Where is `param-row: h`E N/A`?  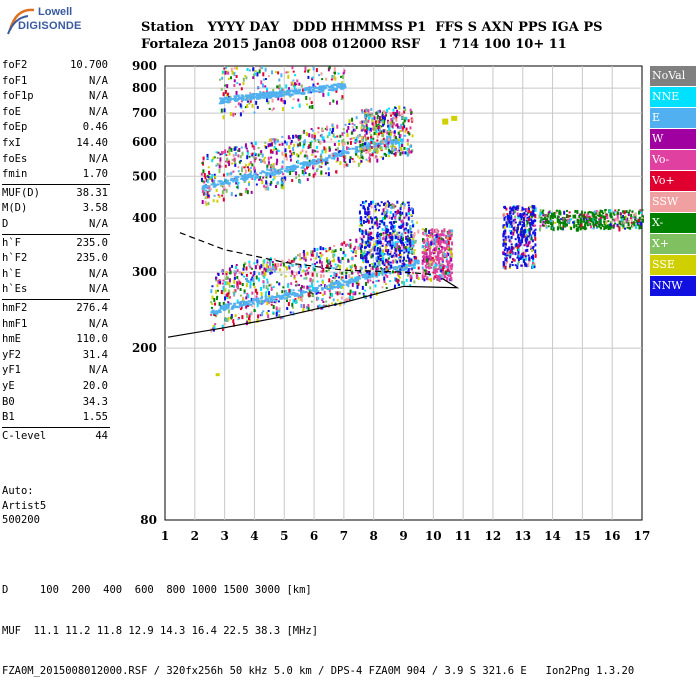
param-row: h`E N/A is located at coordinates (55, 275).